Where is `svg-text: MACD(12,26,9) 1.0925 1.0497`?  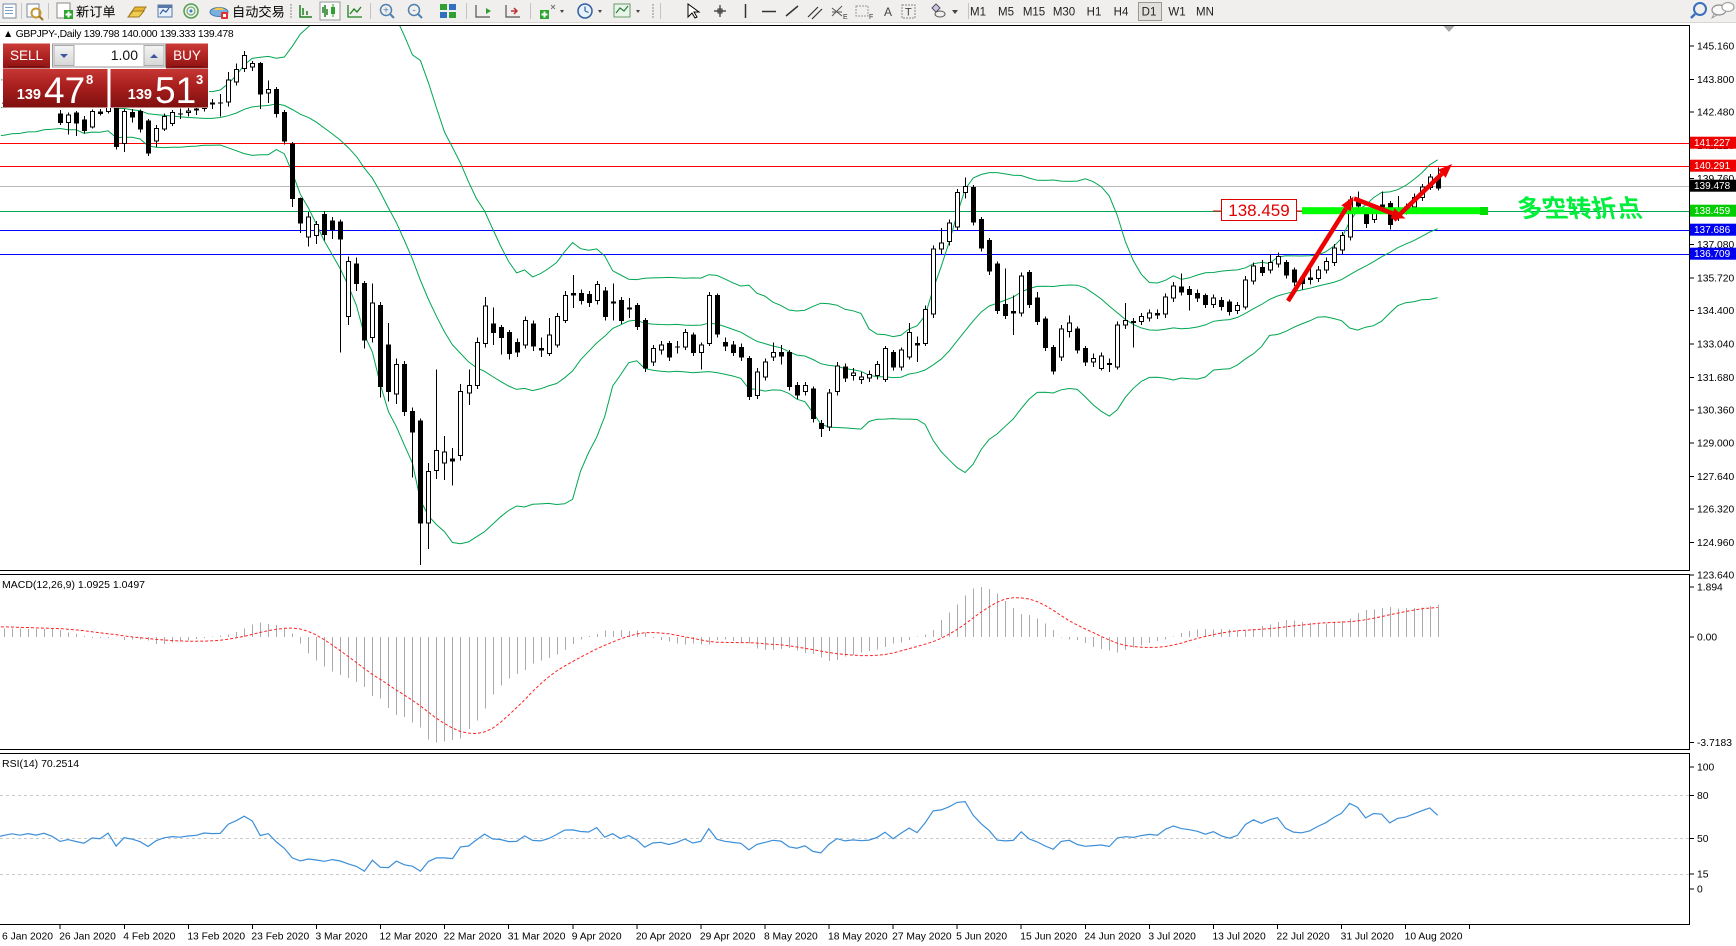 svg-text: MACD(12,26,9) 1.0925 1.0497 is located at coordinates (73, 585).